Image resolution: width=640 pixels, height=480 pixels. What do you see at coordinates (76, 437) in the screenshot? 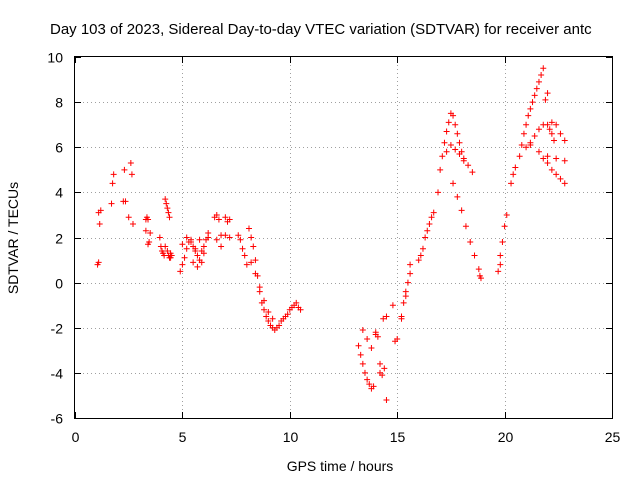
I see `x-tick-label: 0` at bounding box center [76, 437].